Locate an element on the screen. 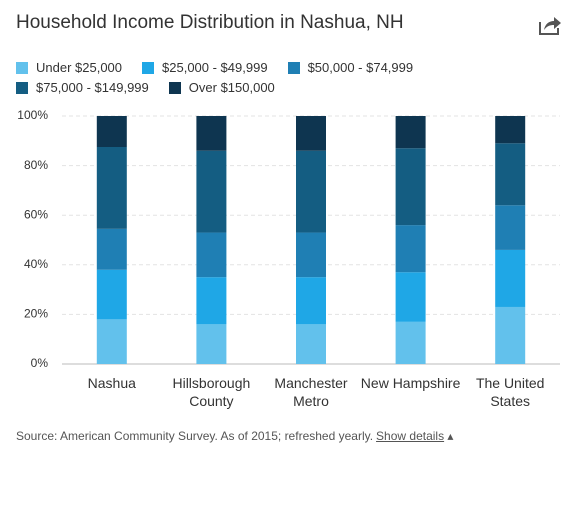 The width and height of the screenshot is (581, 529). y-tick-label: 20% is located at coordinates (36, 314).